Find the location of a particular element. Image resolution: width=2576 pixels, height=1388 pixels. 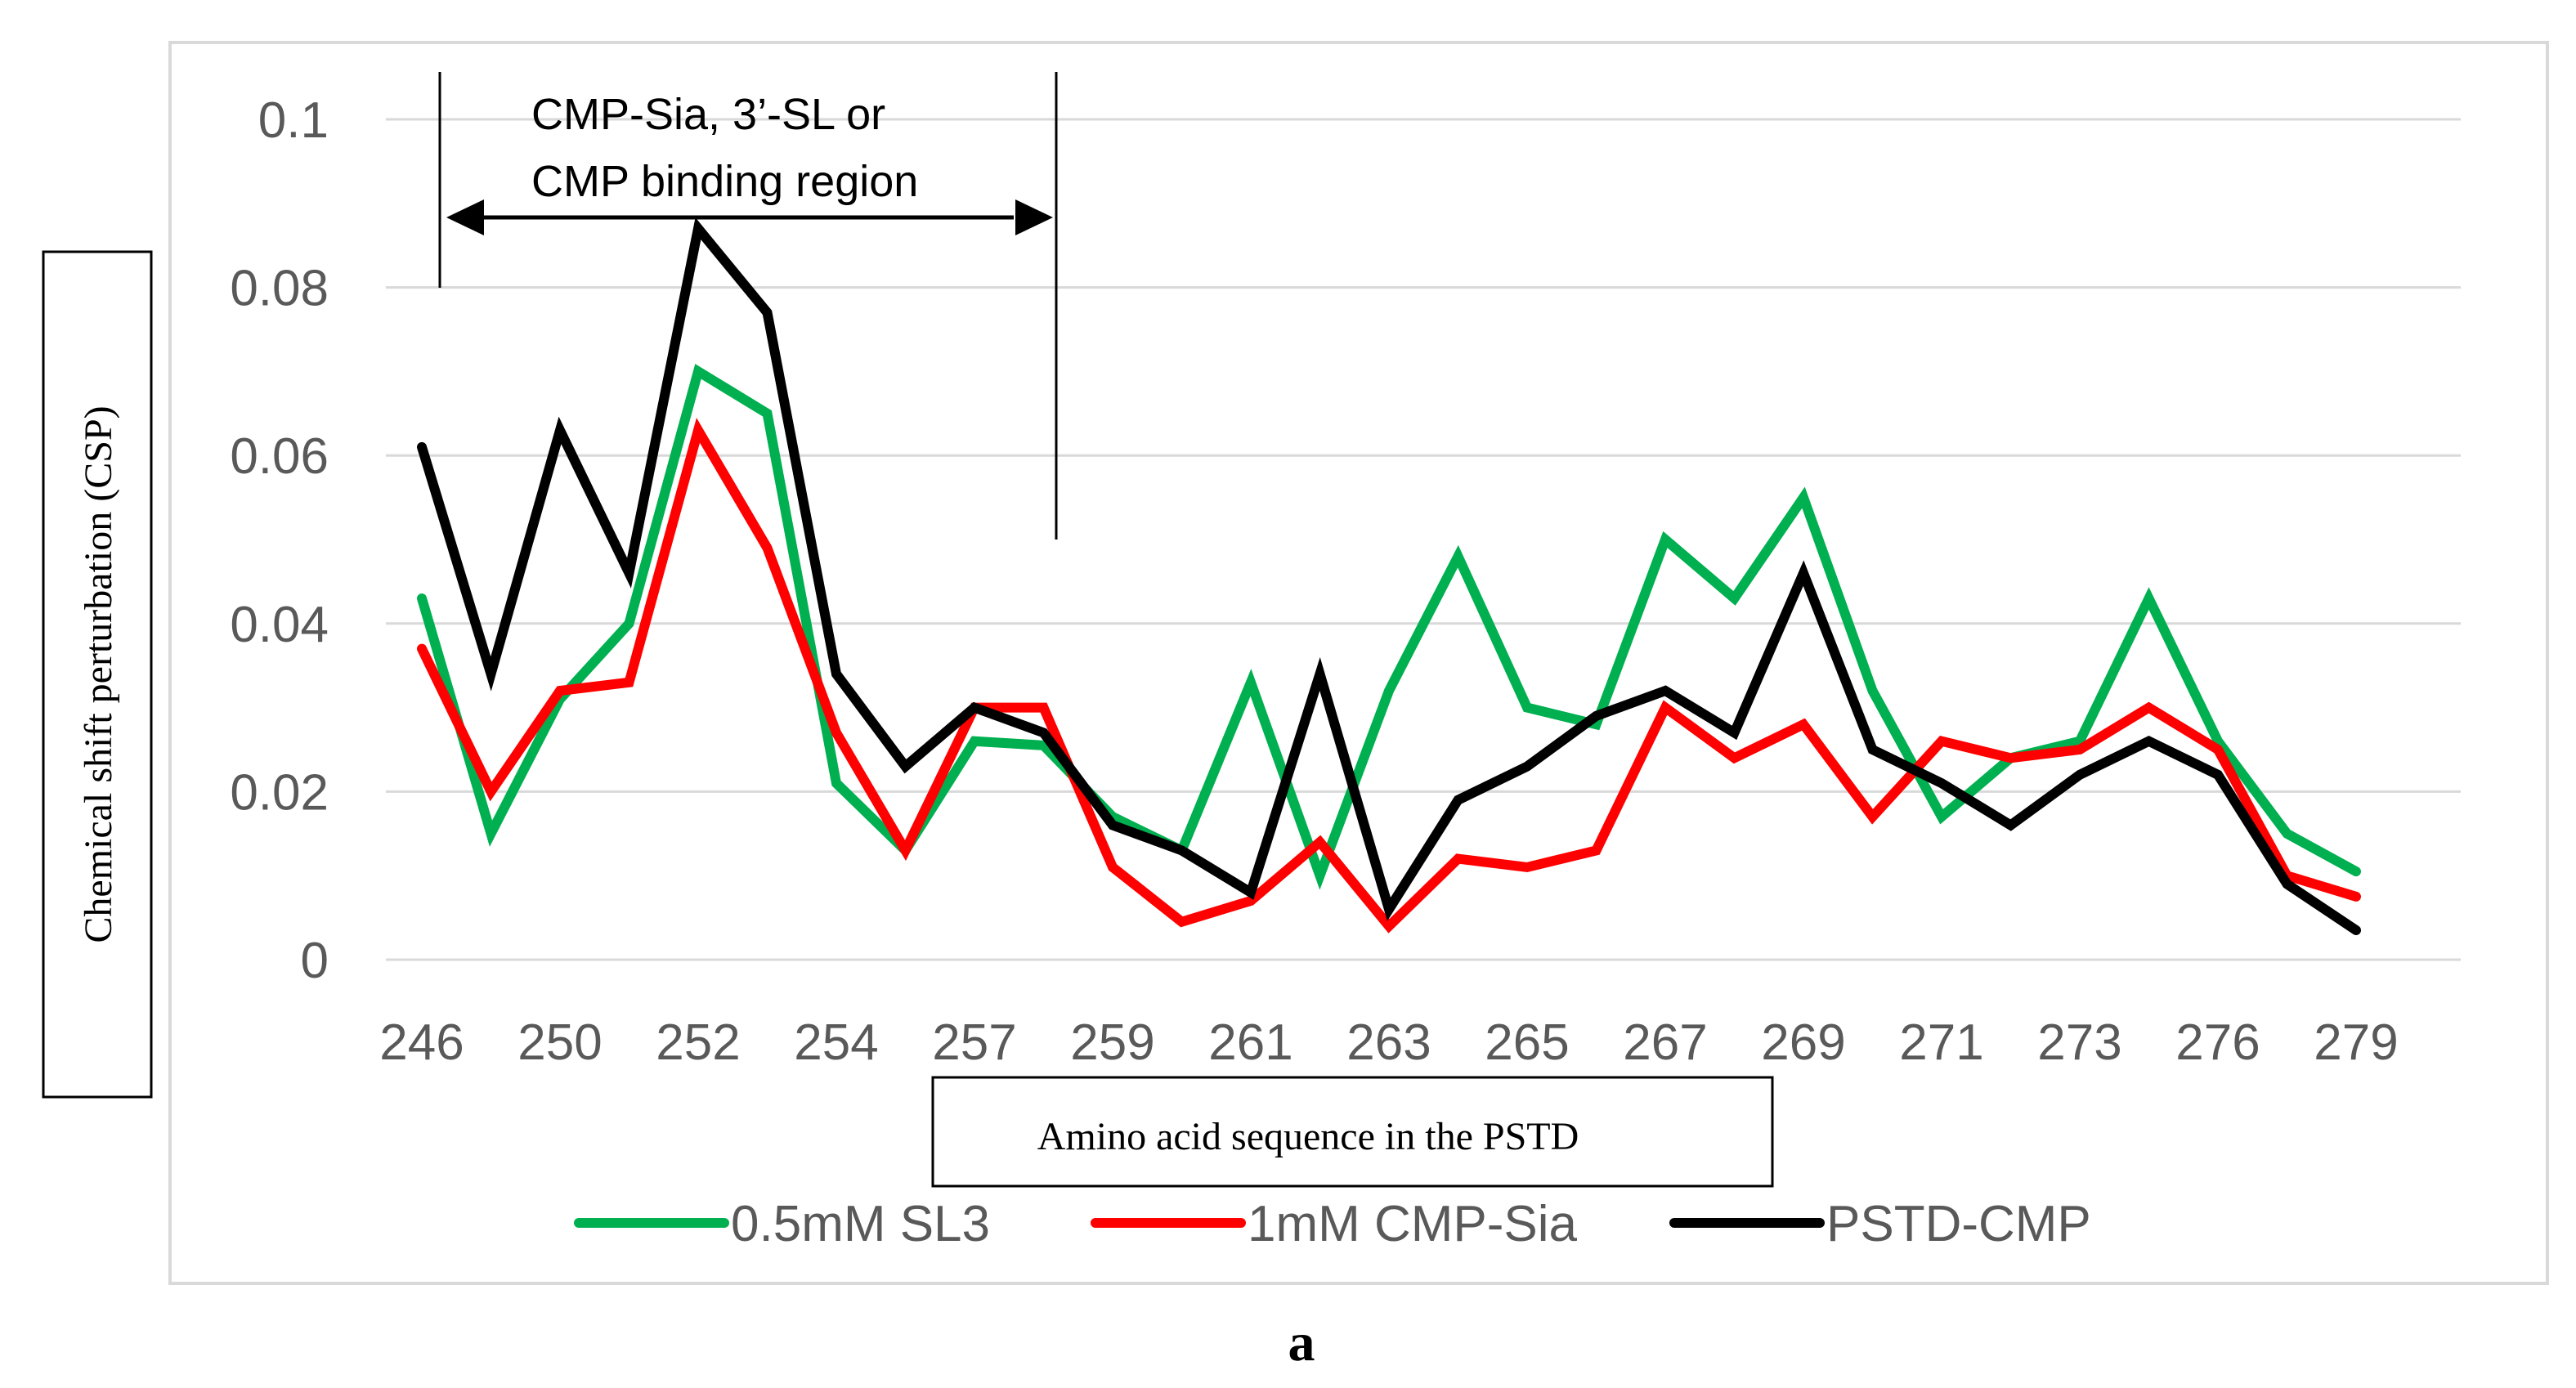

x-axis-label-border is located at coordinates (1352, 1132).